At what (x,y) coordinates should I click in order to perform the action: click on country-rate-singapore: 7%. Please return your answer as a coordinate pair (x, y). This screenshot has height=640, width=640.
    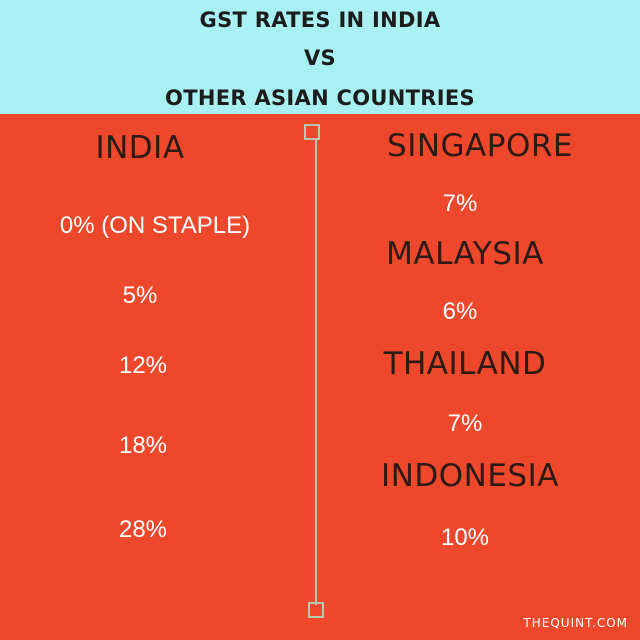
    Looking at the image, I should click on (460, 203).